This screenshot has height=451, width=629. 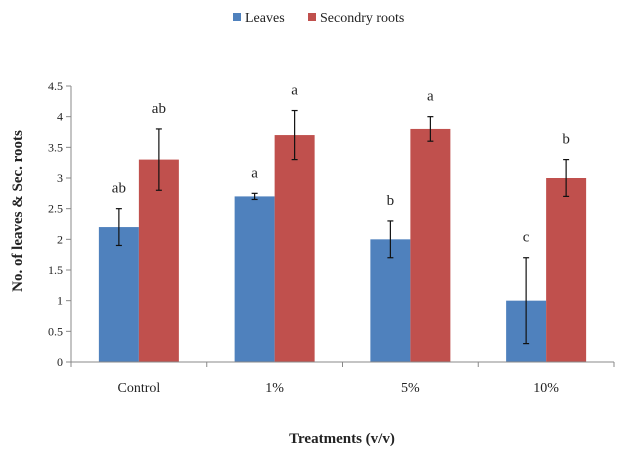 I want to click on x-tick-label: 5%, so click(x=410, y=388).